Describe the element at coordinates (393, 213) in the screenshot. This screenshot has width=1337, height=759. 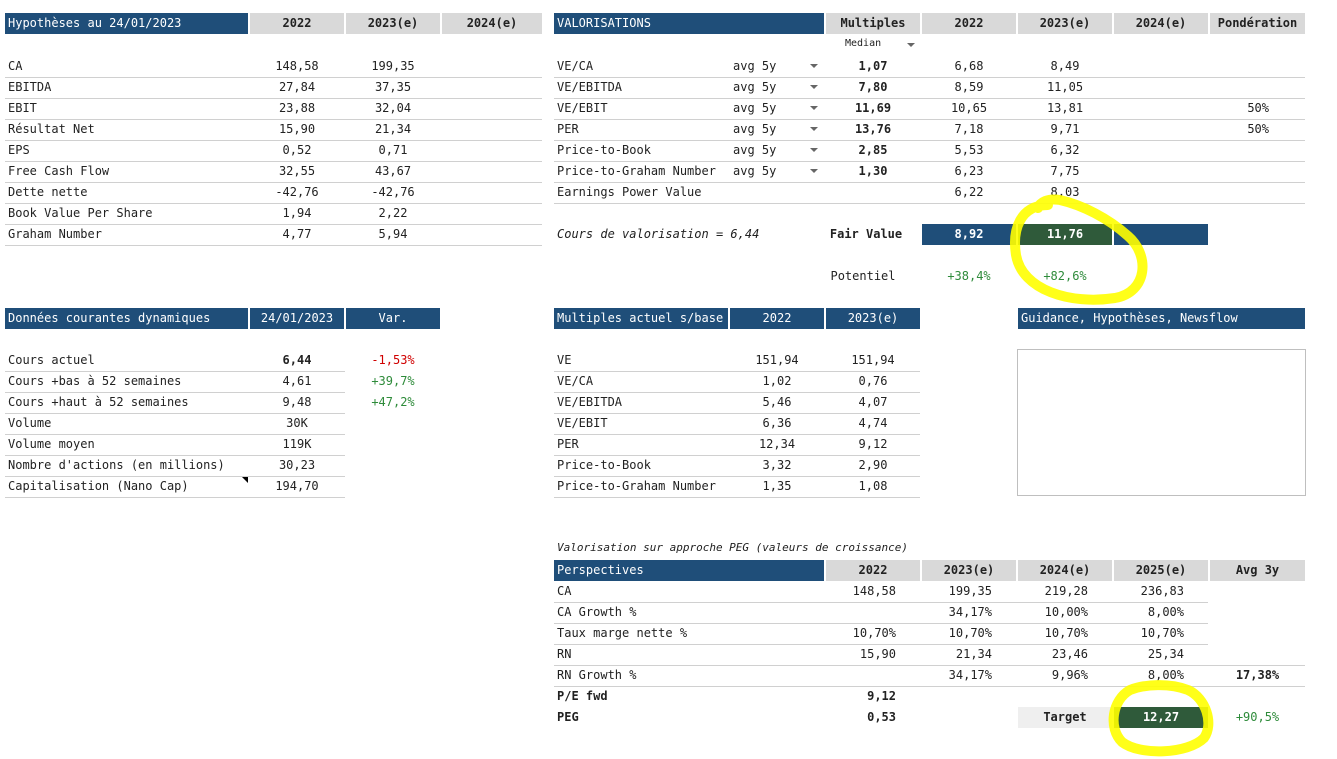
I see `hyp-value: 2,22` at that location.